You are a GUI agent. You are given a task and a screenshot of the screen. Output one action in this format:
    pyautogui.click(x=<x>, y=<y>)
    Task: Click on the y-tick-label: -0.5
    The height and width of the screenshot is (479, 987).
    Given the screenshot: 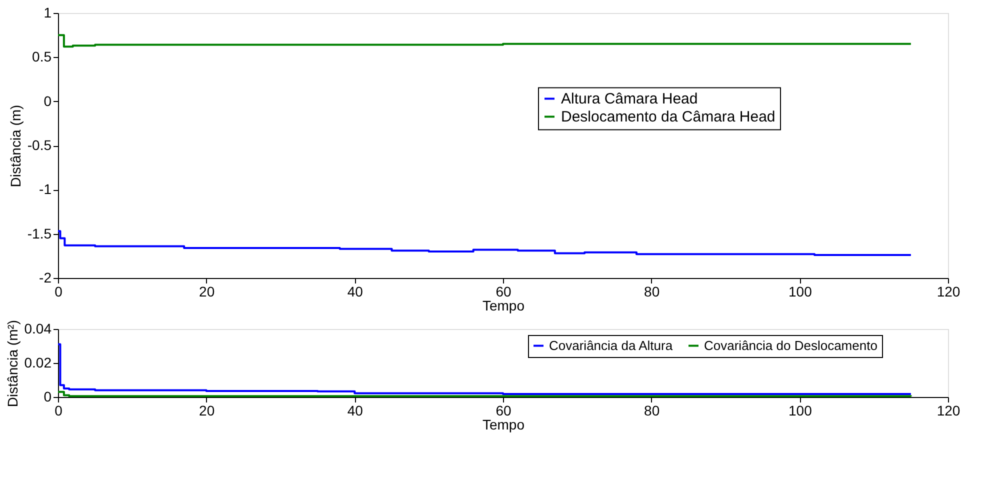 What is the action you would take?
    pyautogui.click(x=39, y=145)
    